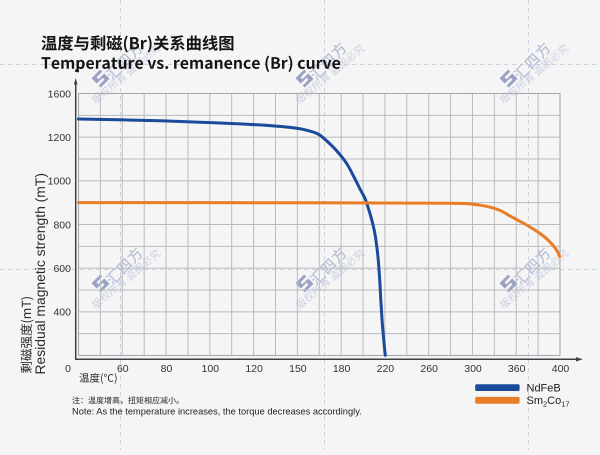  I want to click on svg-text:Residual magnetic strength (mT: Residual magnetic strength (mT), so click(40, 274).